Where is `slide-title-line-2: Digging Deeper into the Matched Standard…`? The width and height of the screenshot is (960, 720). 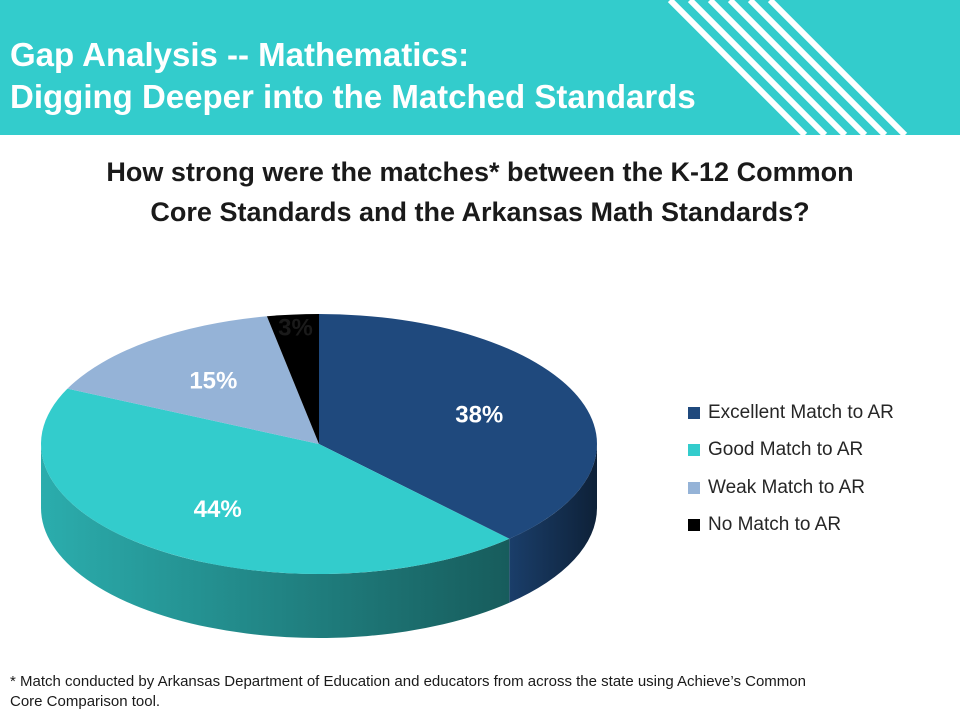
slide-title-line-2: Digging Deeper into the Matched Standard… is located at coordinates (353, 96).